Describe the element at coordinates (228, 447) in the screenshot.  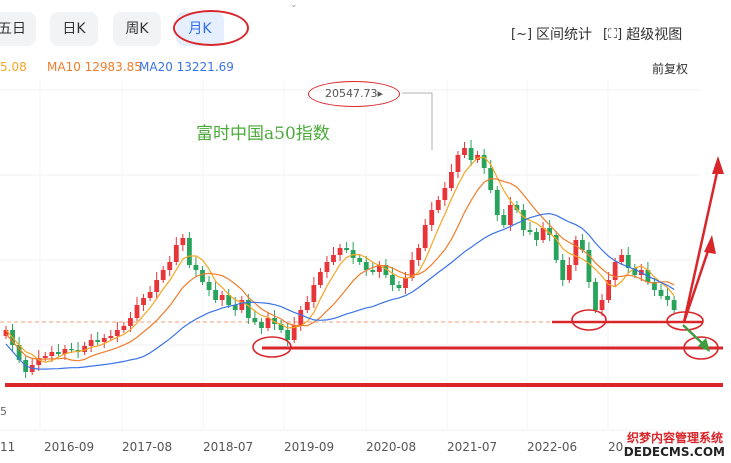
I see `x-axis-label: 2018-07` at that location.